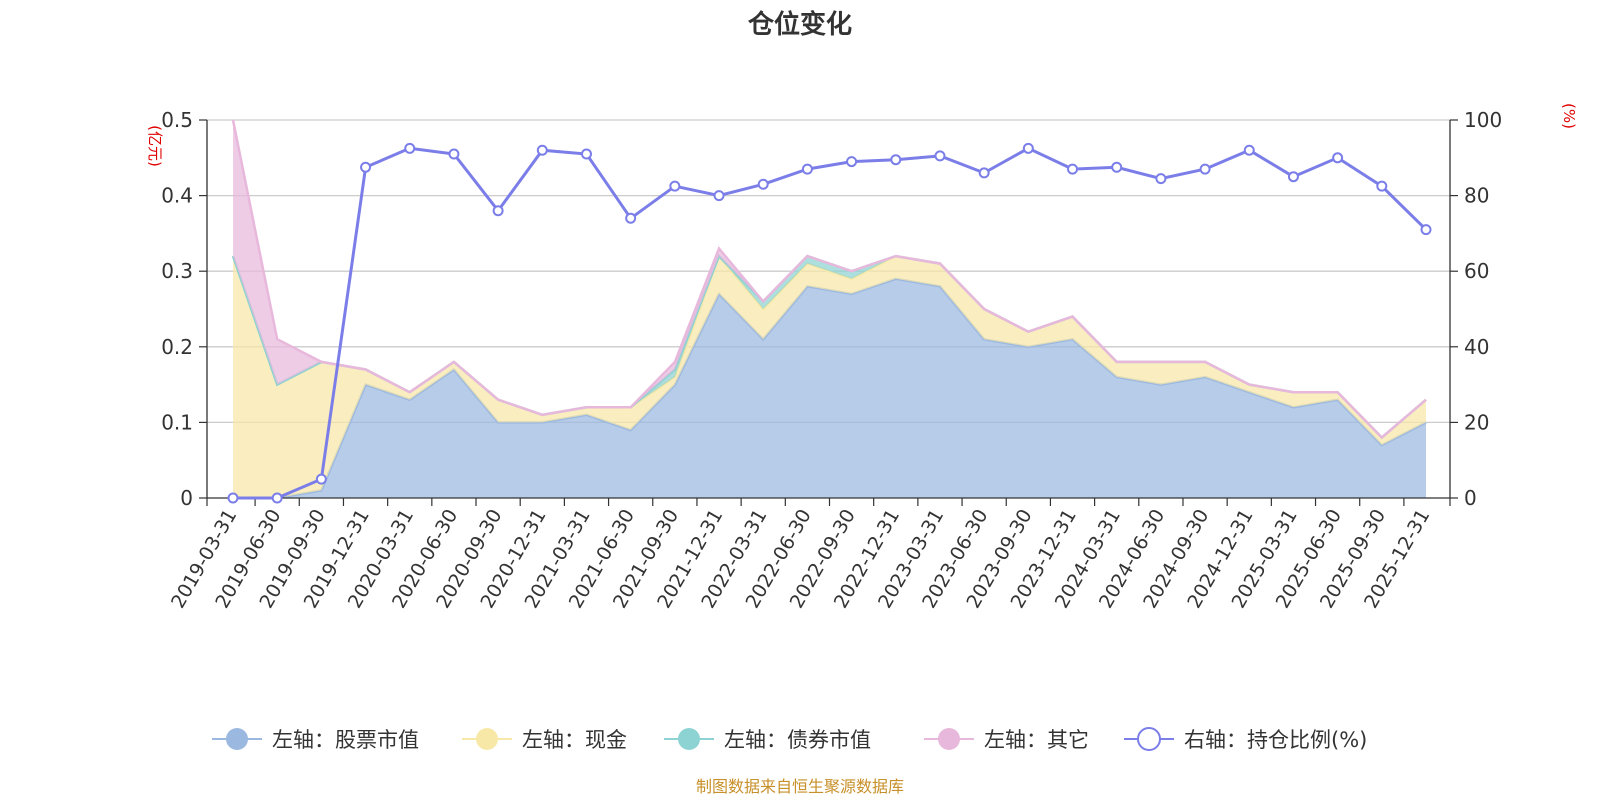 The width and height of the screenshot is (1600, 800). I want to click on legend-label-2: 左轴：债券市值, so click(797, 740).